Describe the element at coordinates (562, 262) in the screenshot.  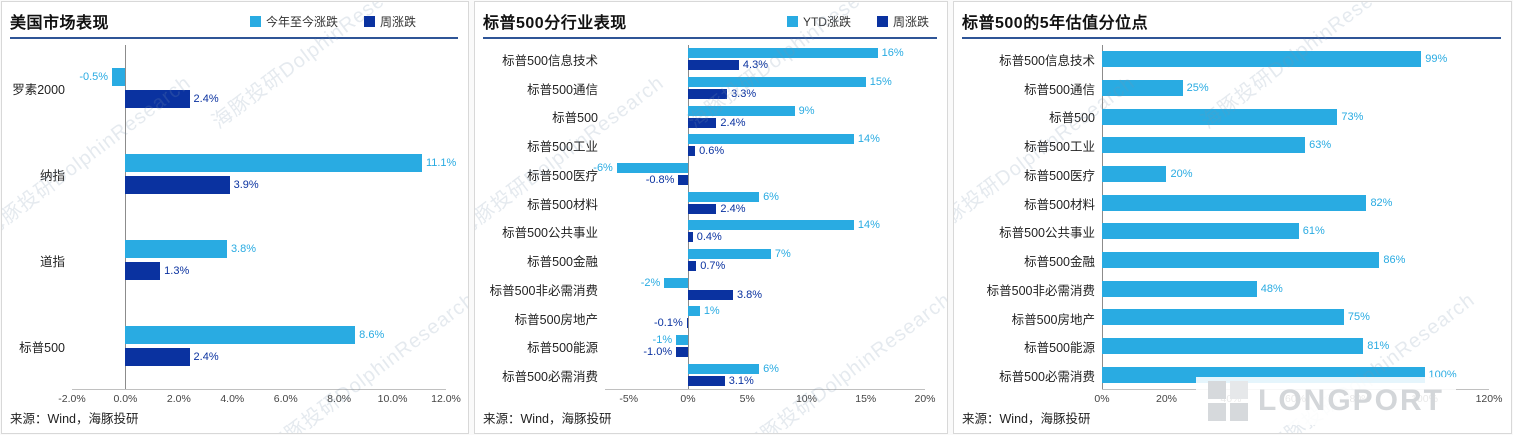
I see `category-label: 标普500金融` at that location.